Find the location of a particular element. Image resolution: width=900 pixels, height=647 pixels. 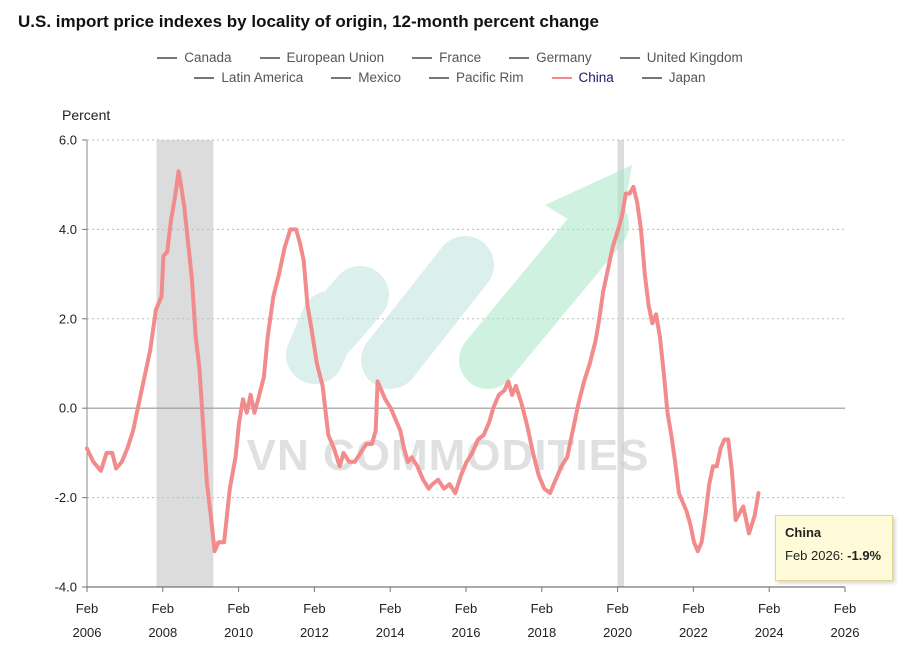

y-tick-label: 0.0 is located at coordinates (68, 408).